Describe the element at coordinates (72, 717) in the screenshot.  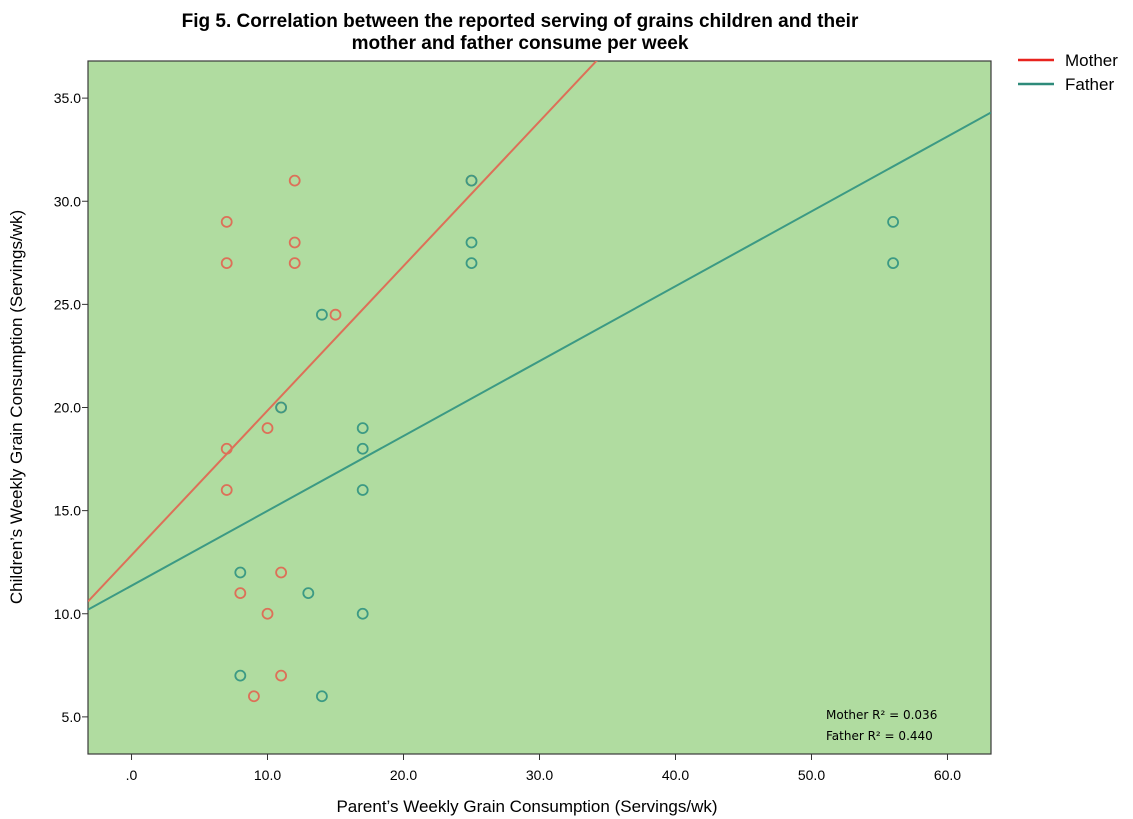
I see `y-tick-label: 5.0` at that location.